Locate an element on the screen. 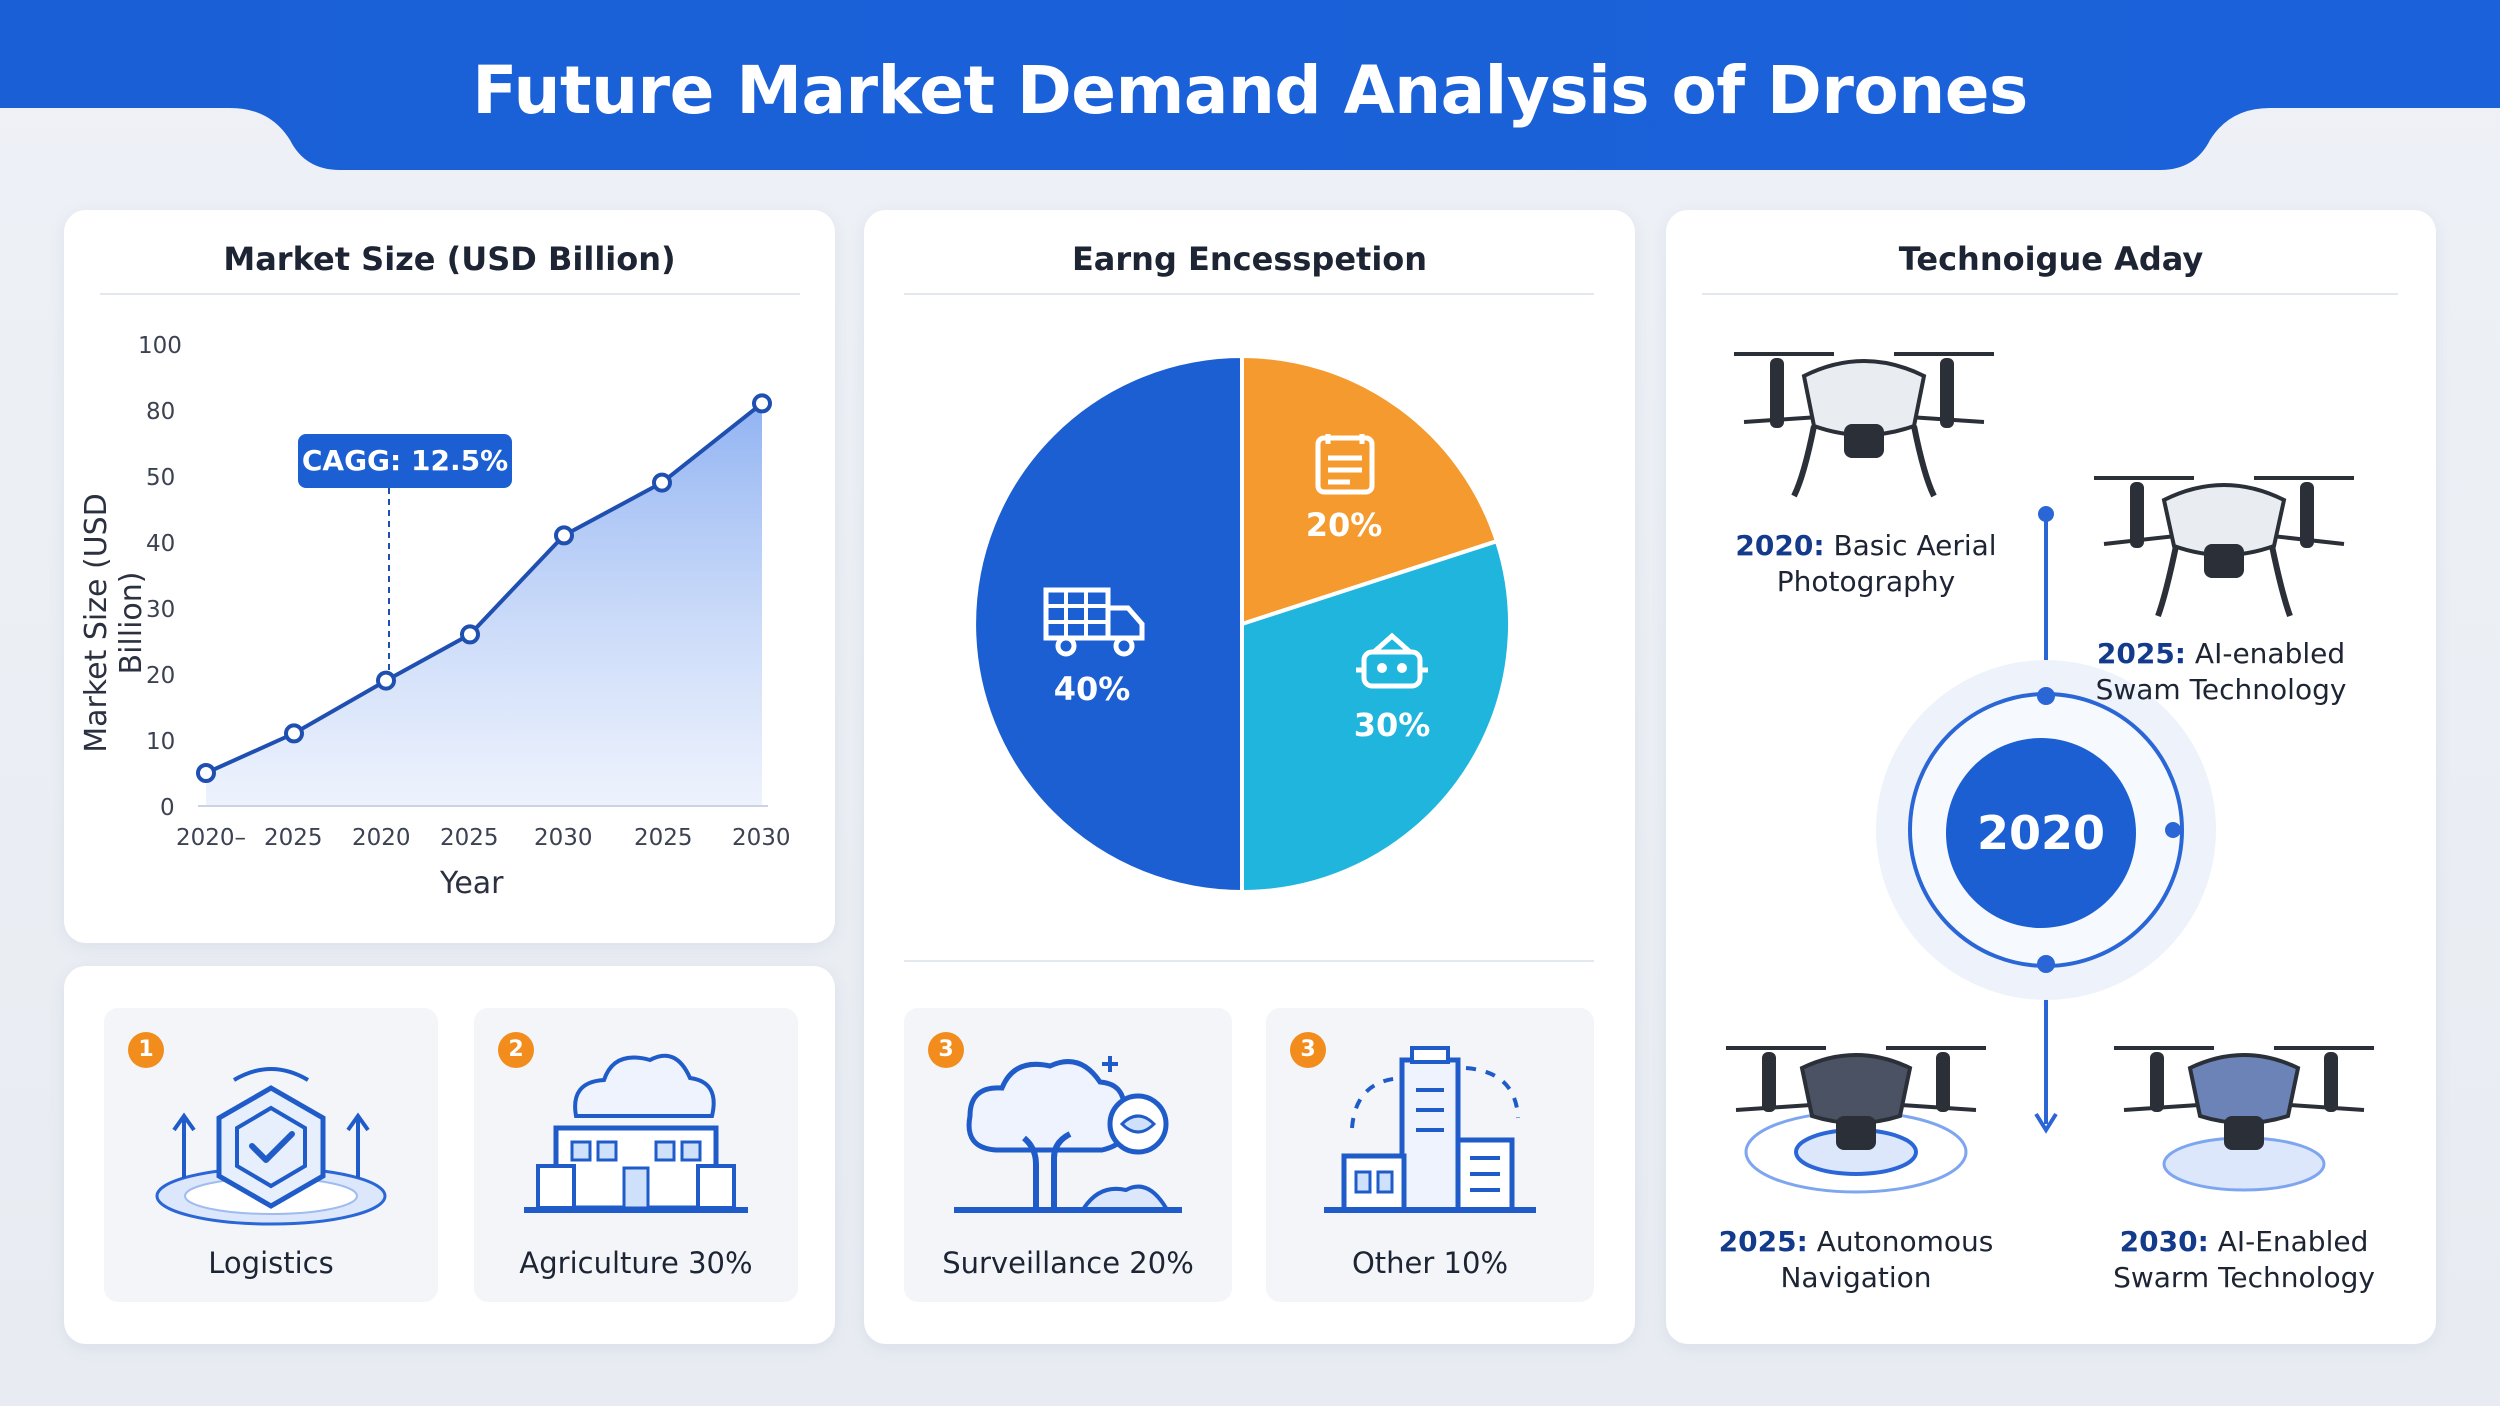  pie-bottom-divider is located at coordinates (1249, 961).